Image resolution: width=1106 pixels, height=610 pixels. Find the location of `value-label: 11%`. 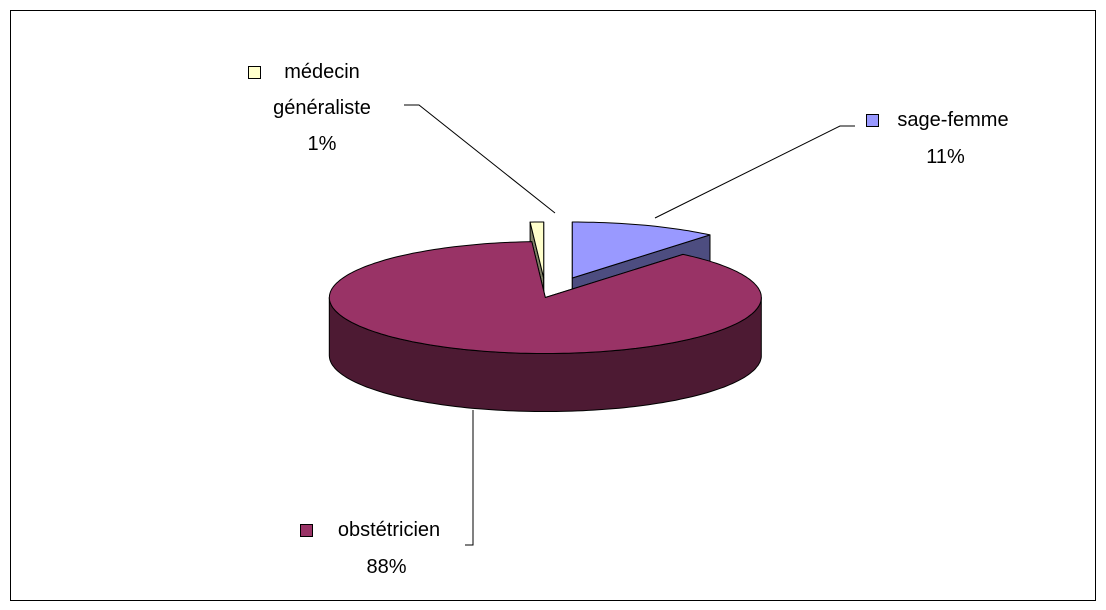

value-label: 11% is located at coordinates (945, 157).